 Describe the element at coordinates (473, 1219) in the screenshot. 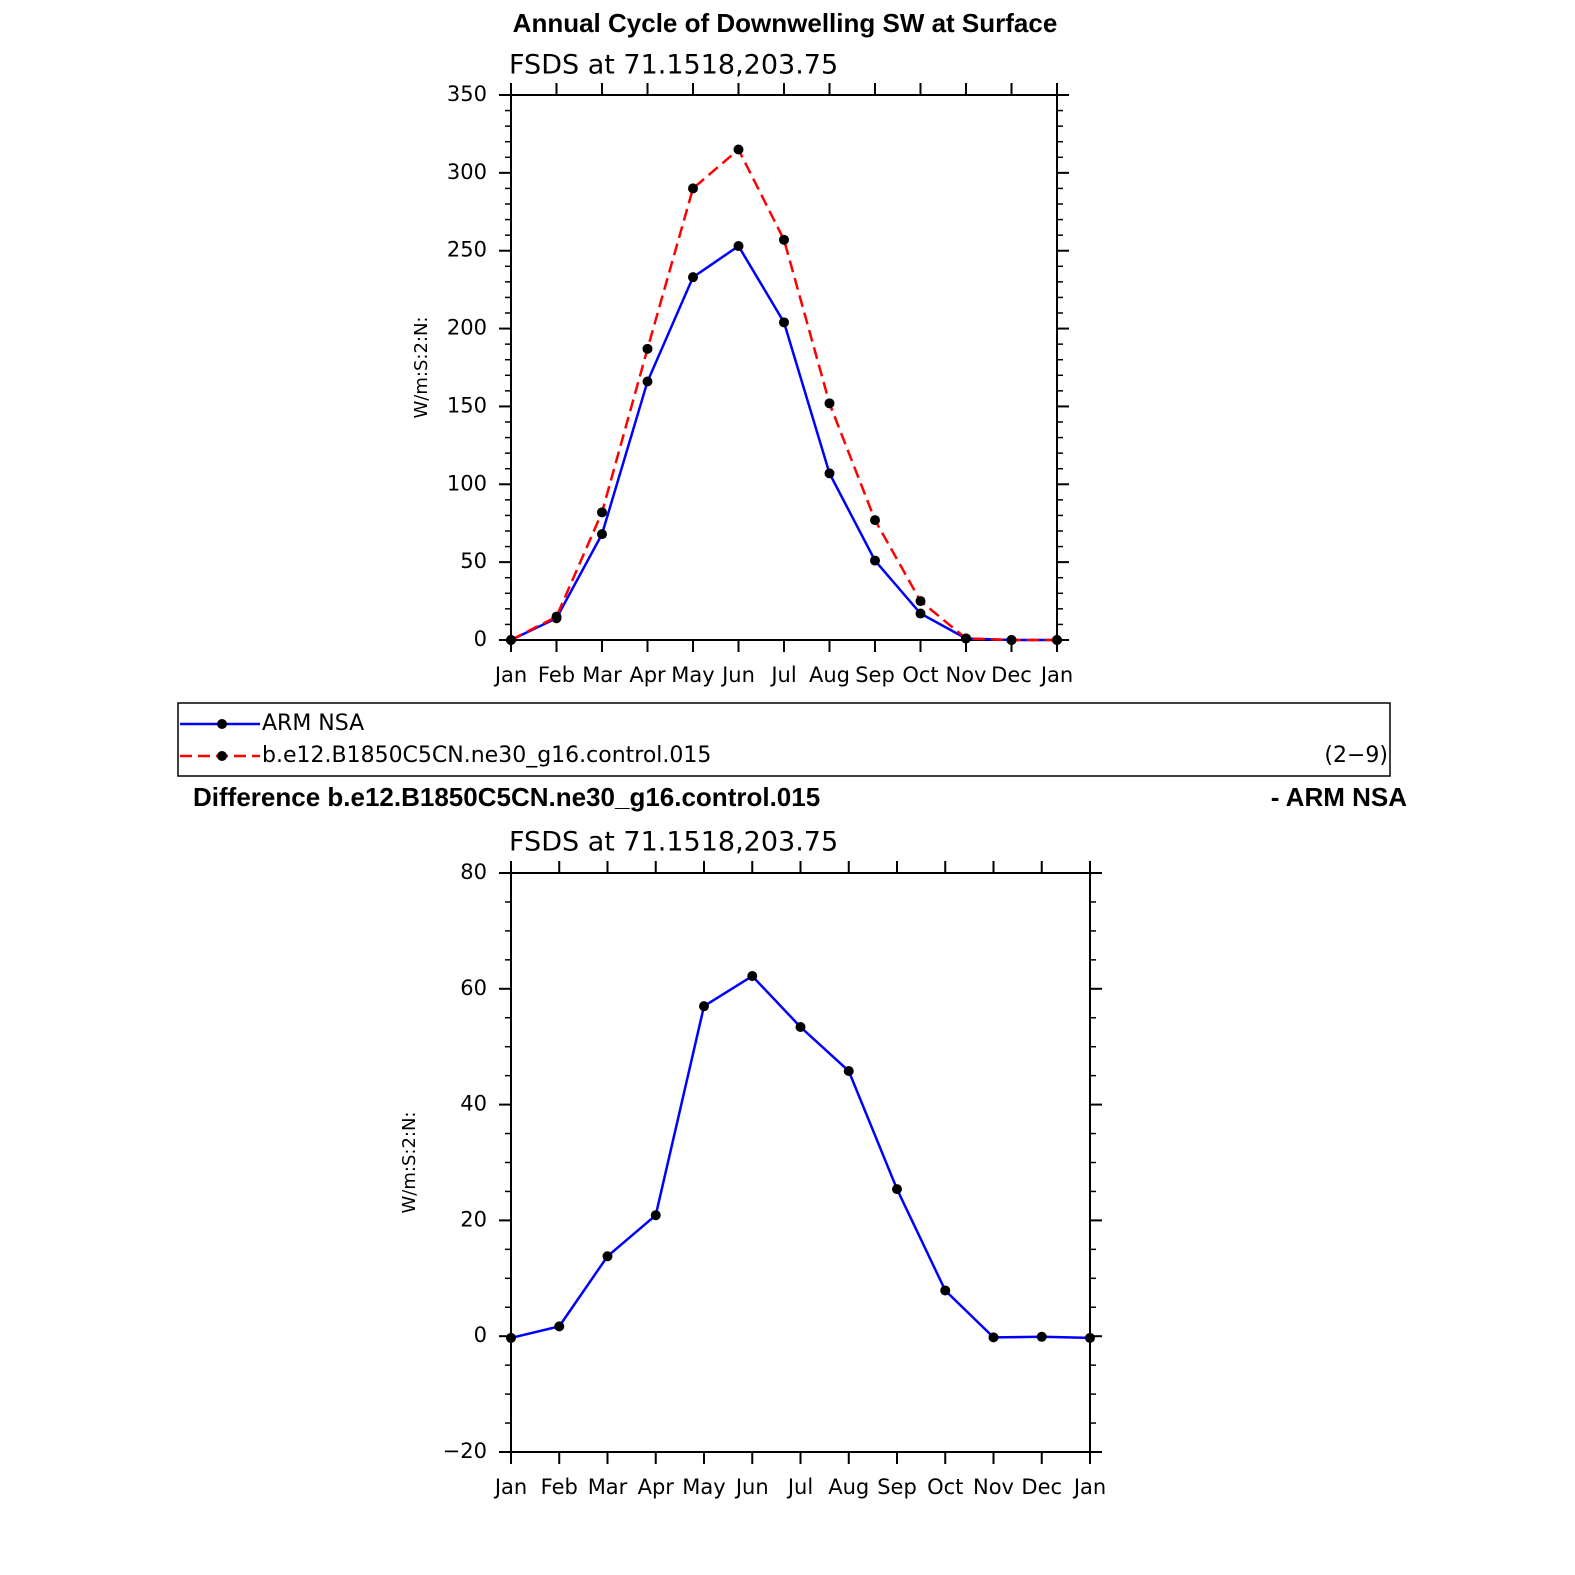

I see `y-tick-label: 20` at that location.